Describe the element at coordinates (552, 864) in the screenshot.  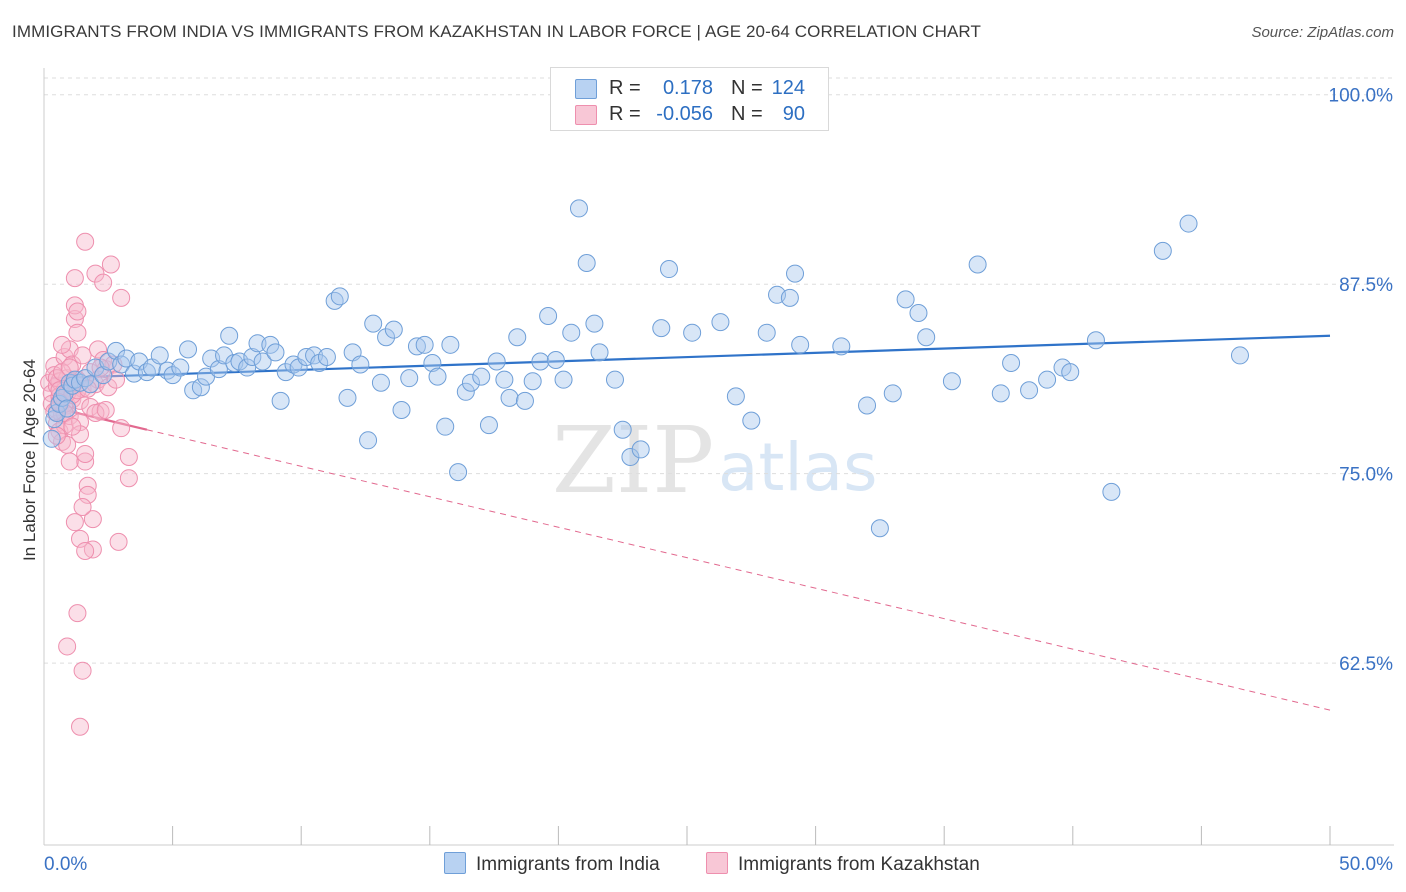
I see `bottom-legend-india: Immigrants from India` at that location.